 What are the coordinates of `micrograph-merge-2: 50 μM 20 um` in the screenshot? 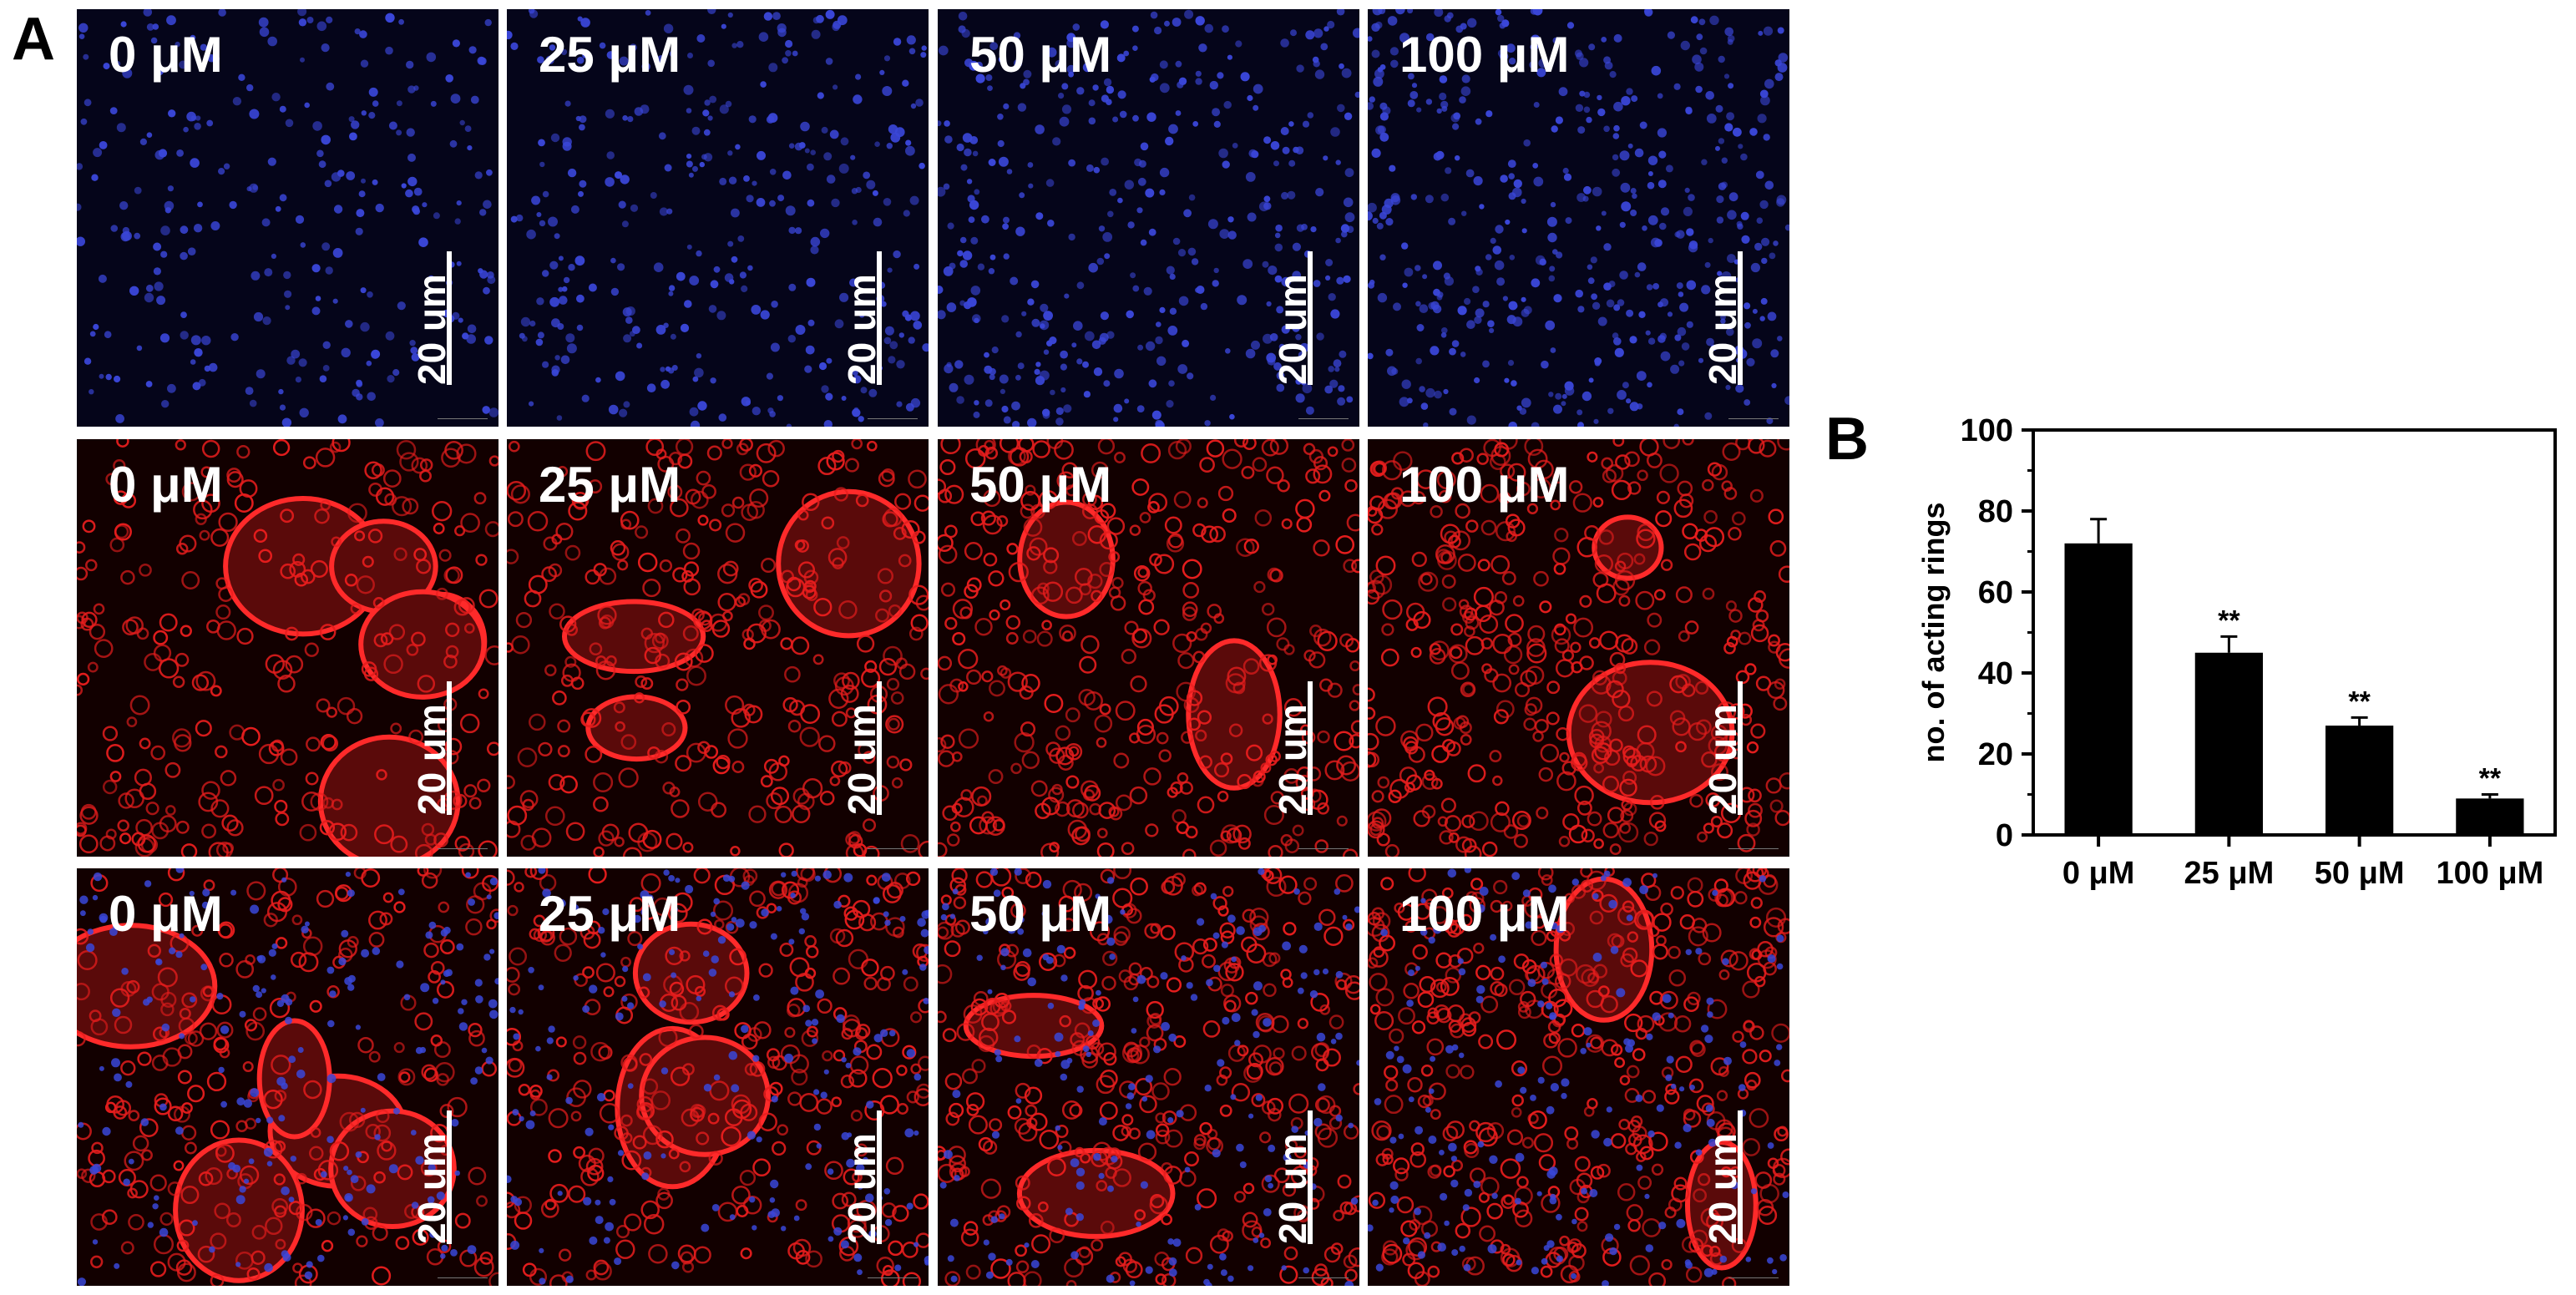 It's located at (1148, 1077).